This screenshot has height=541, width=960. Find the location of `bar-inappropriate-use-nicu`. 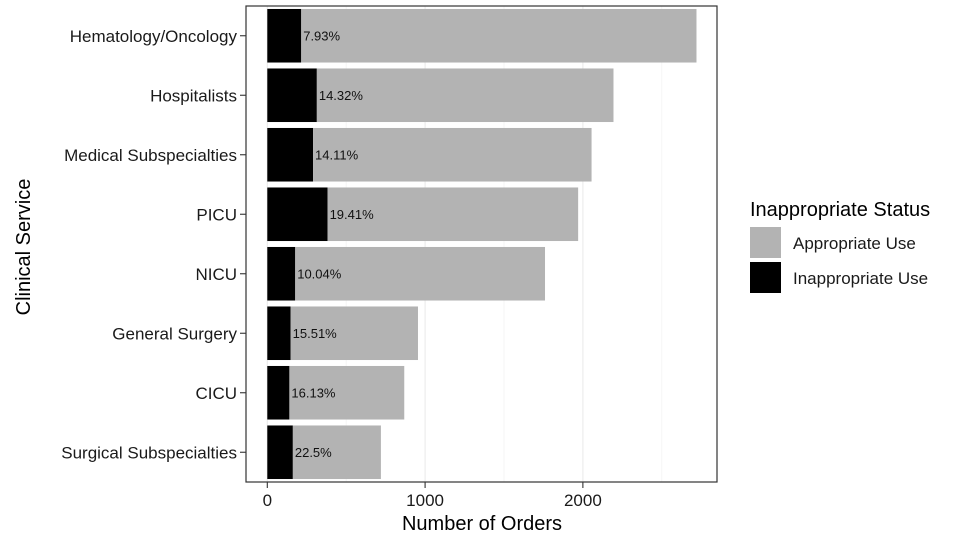

bar-inappropriate-use-nicu is located at coordinates (281, 273).